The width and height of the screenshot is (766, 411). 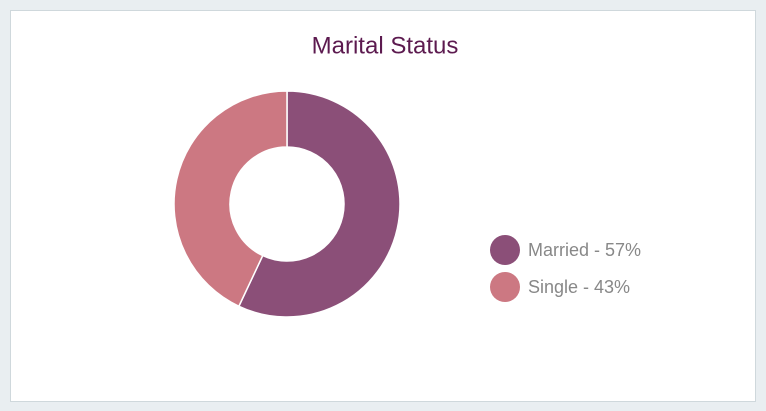 I want to click on legend-label: Married - 57%, so click(x=584, y=250).